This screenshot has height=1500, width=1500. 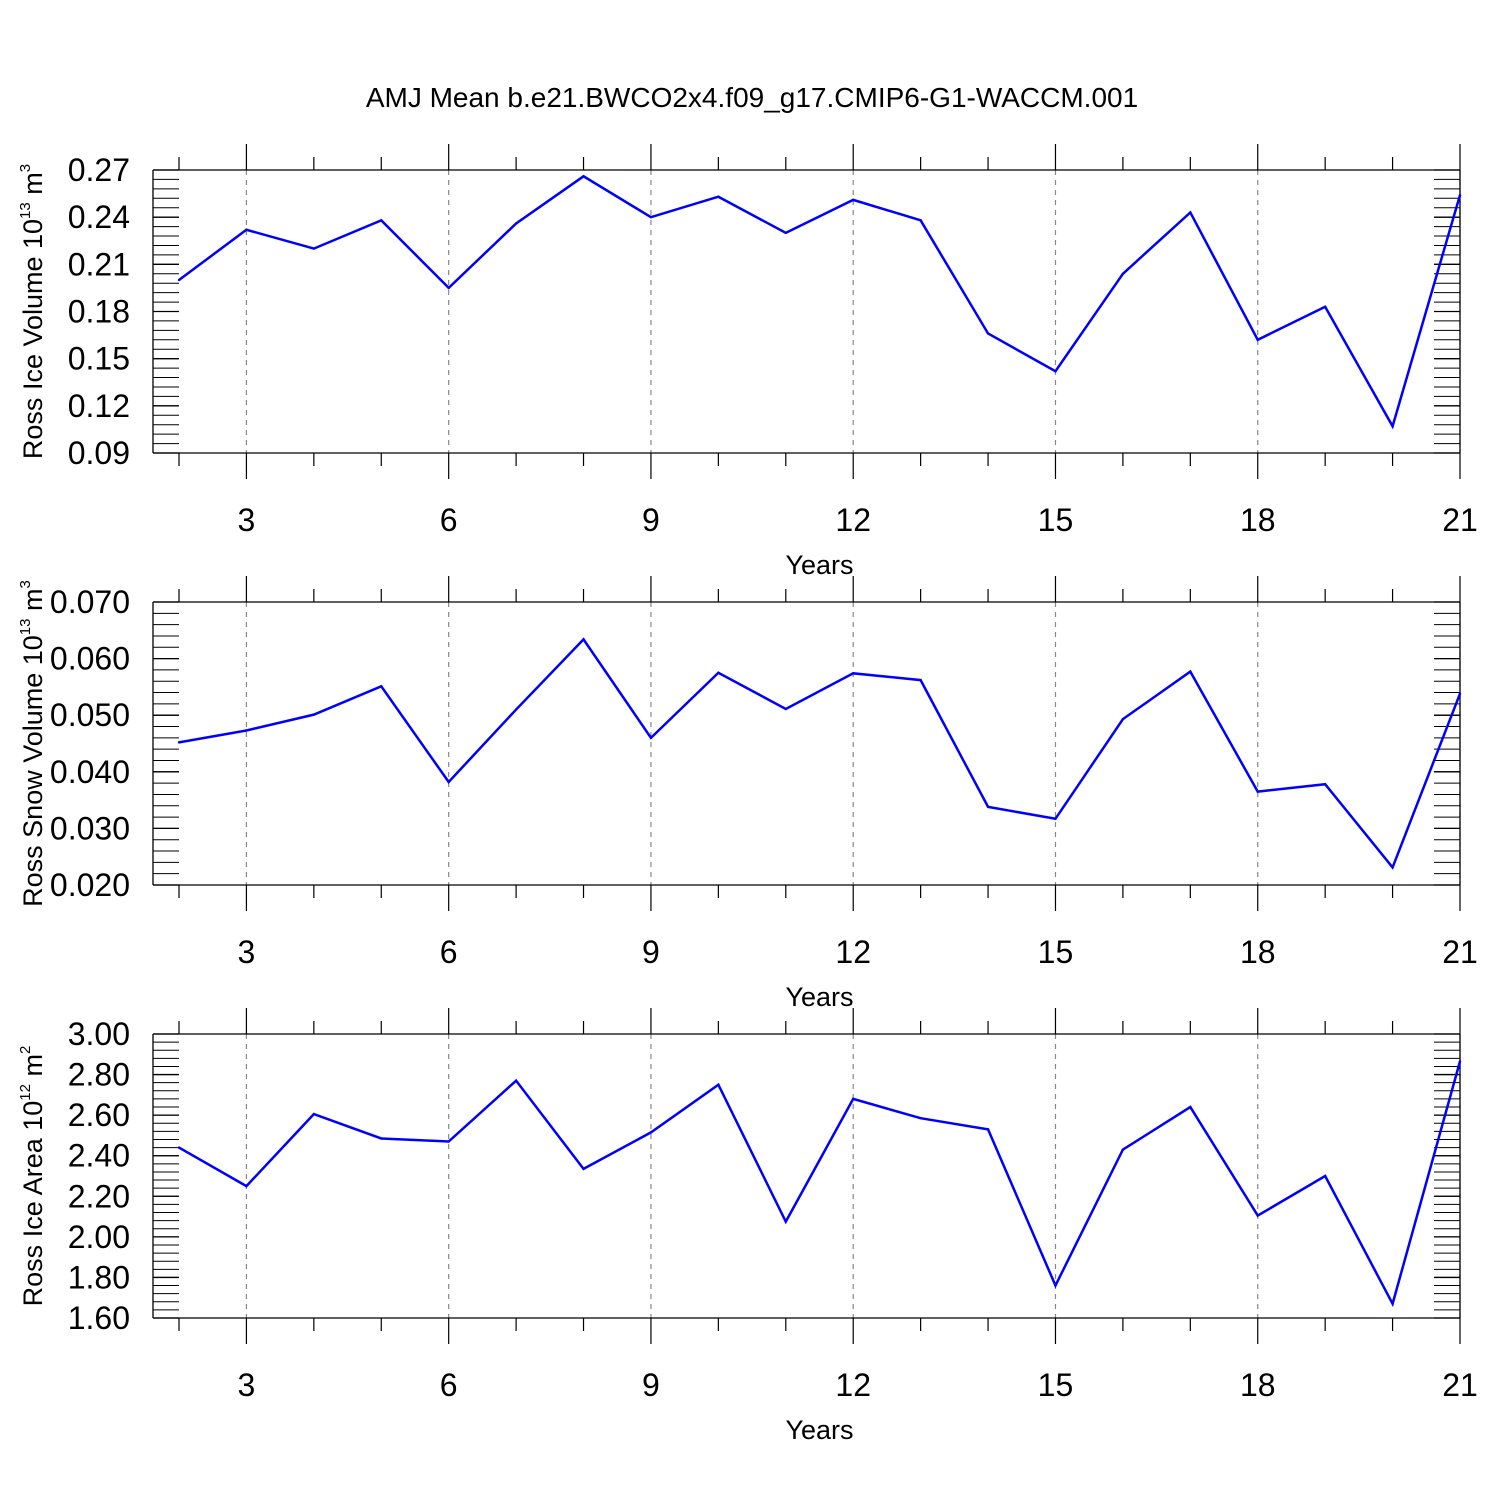 I want to click on y-tick-label: 0.040, so click(x=90, y=772).